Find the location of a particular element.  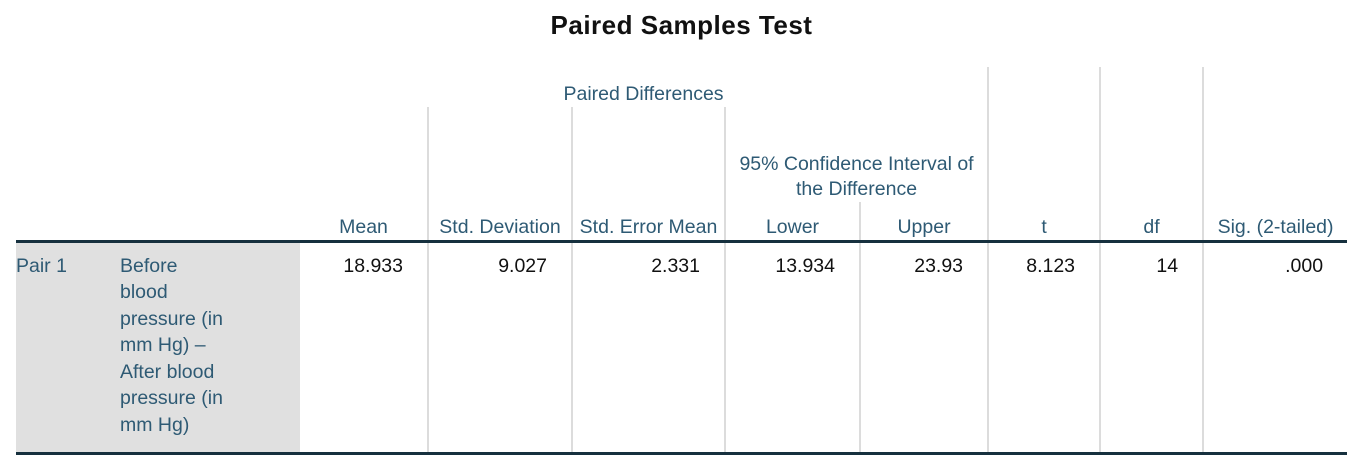

pair-label: Pair 1 is located at coordinates (68, 347).